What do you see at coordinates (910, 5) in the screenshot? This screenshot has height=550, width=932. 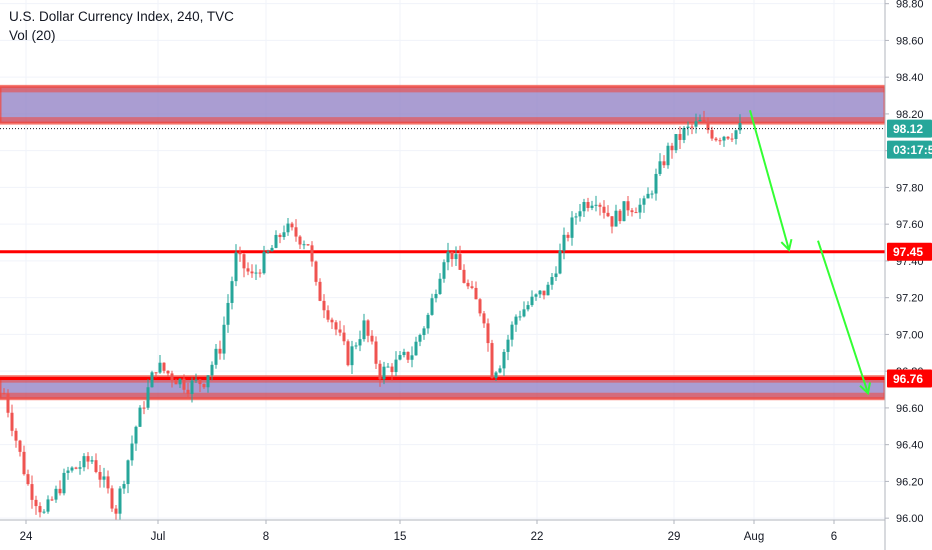 I see `y-tick-label: 98.80` at bounding box center [910, 5].